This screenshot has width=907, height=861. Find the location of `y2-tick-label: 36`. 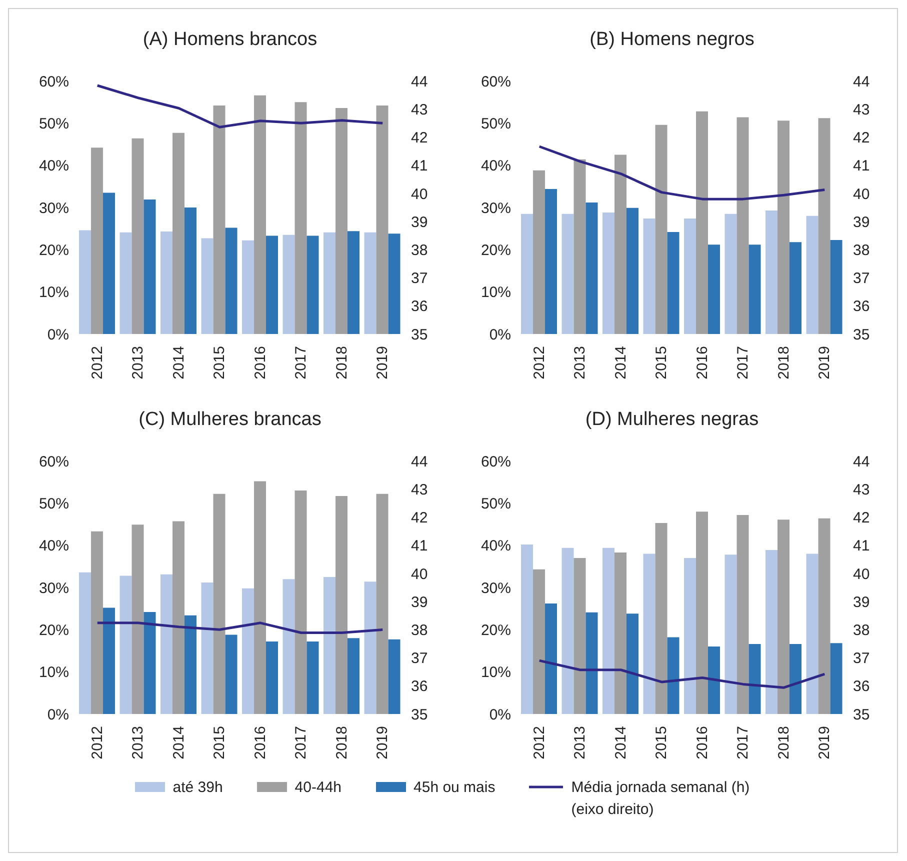

y2-tick-label: 36 is located at coordinates (419, 307).